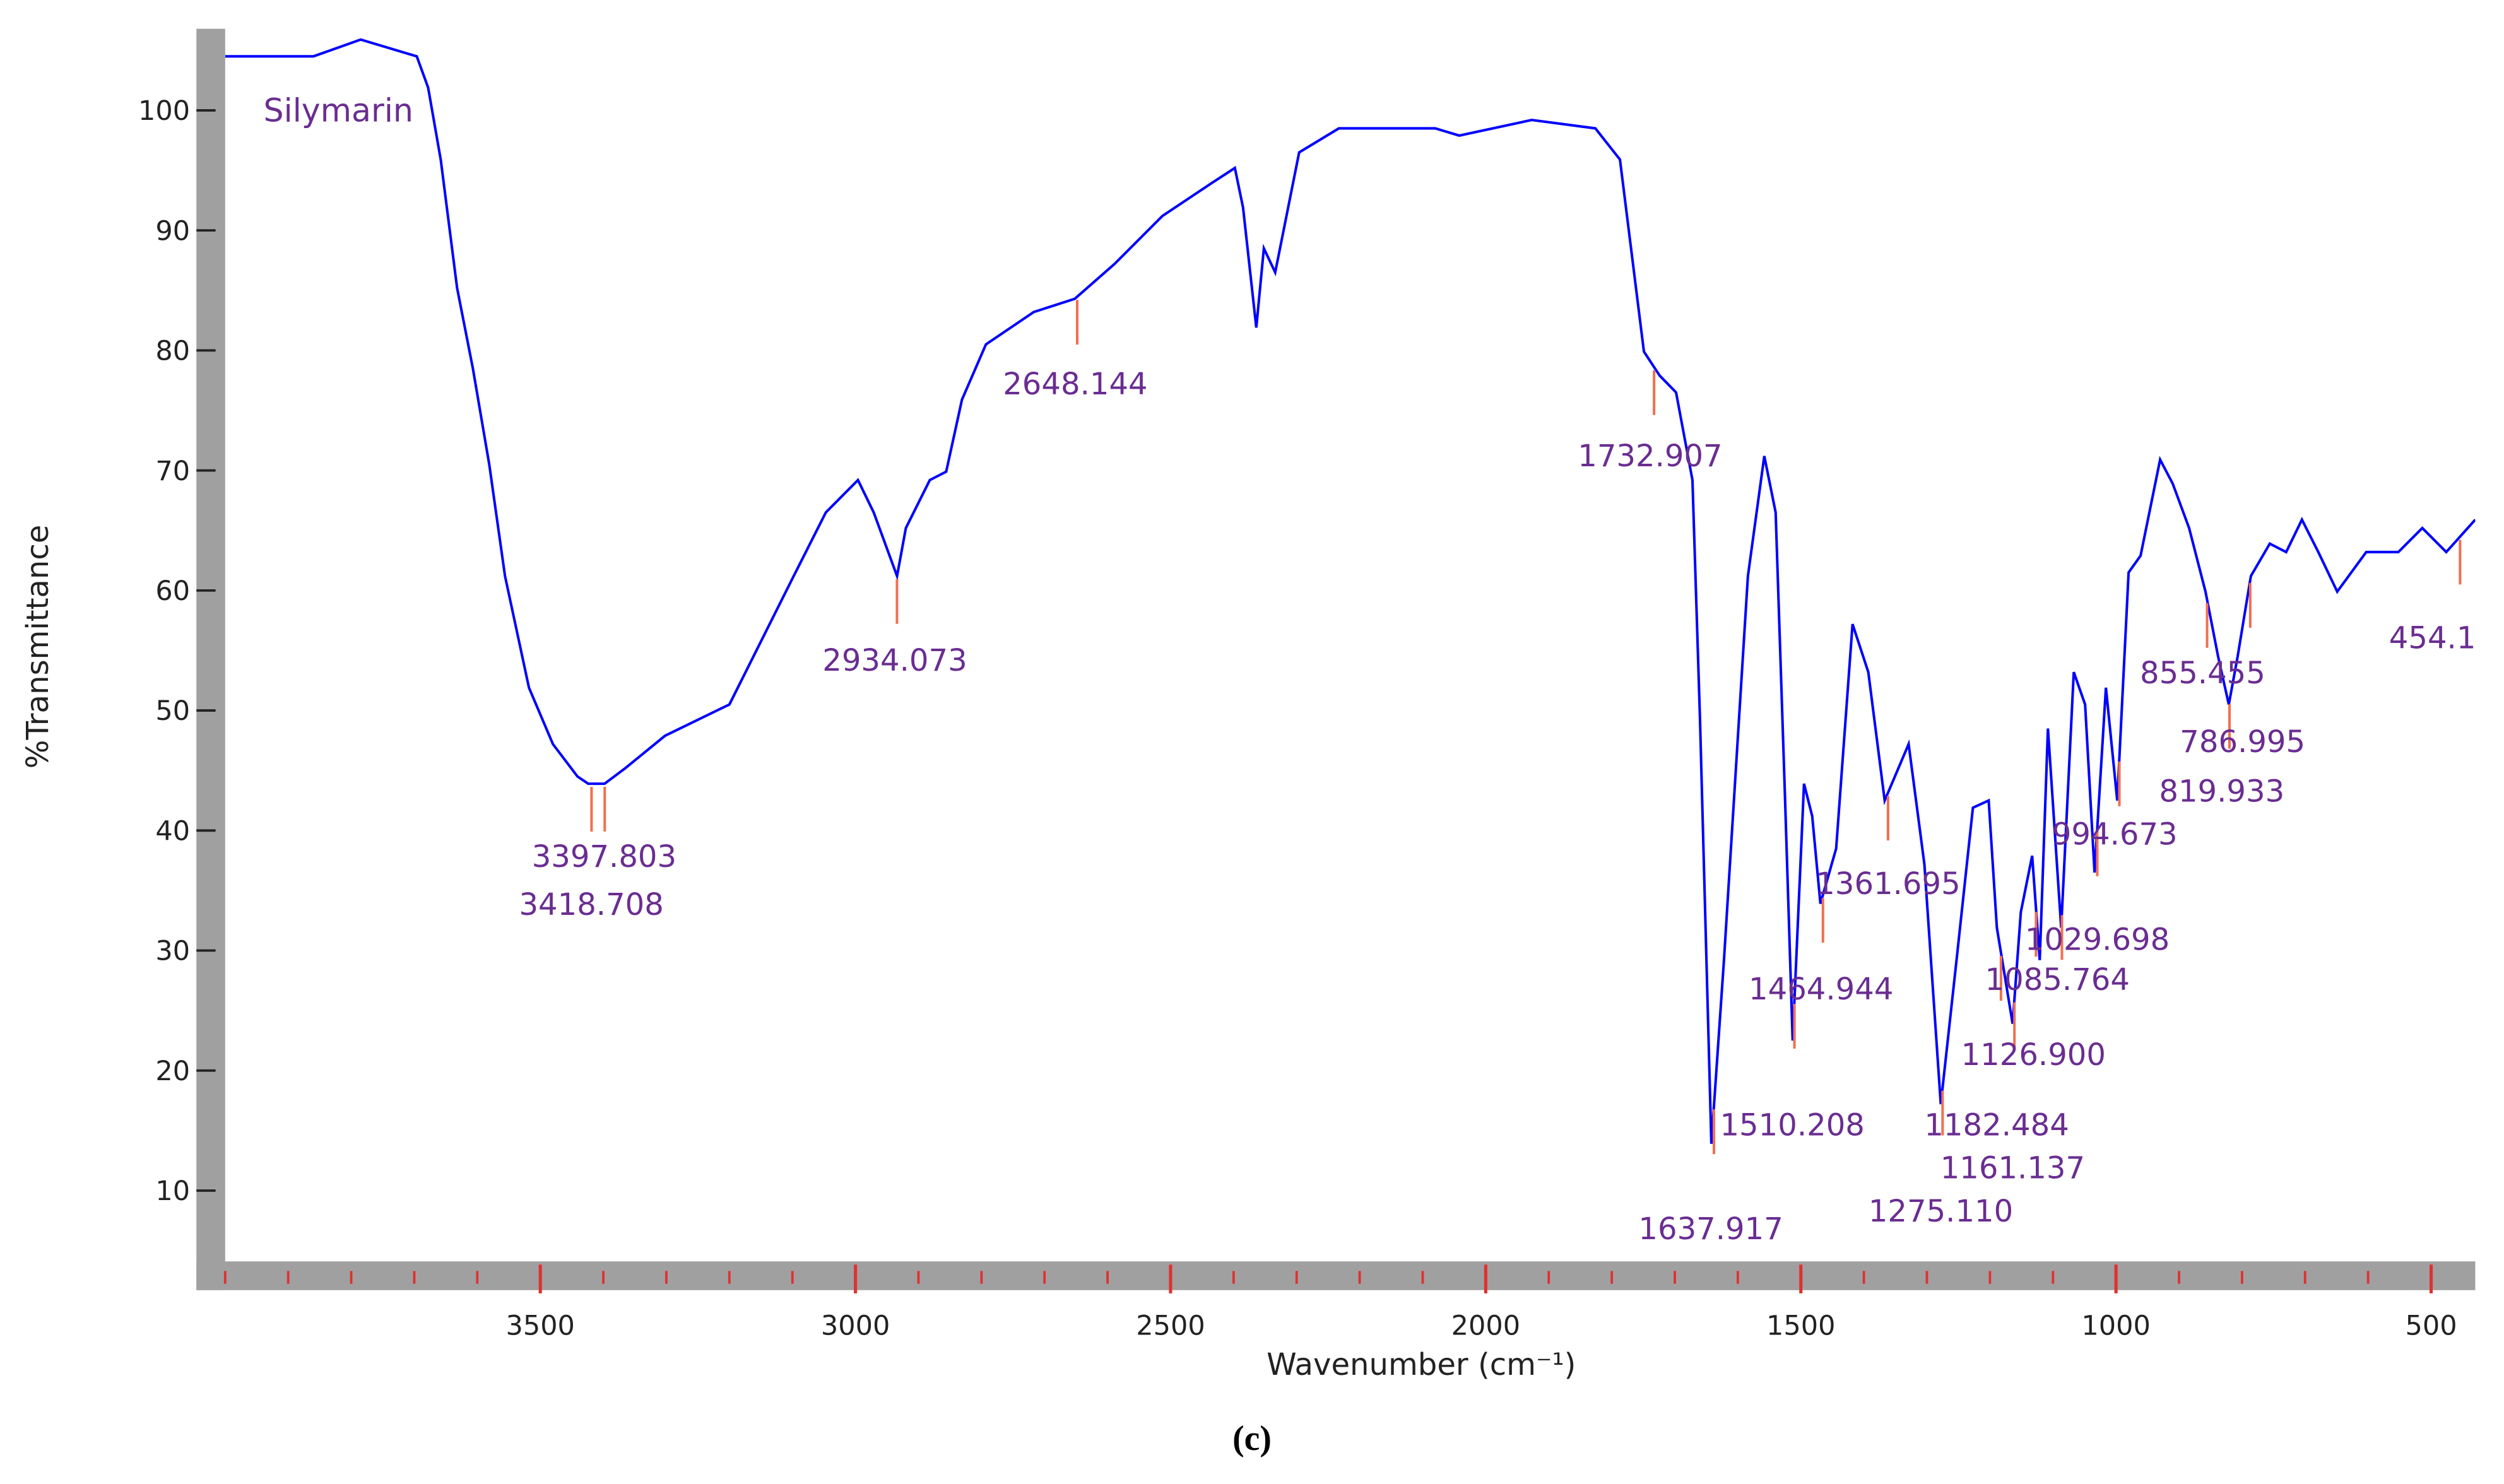 The image size is (2504, 1484). I want to click on y-axis-label: %Transmittance, so click(38, 647).